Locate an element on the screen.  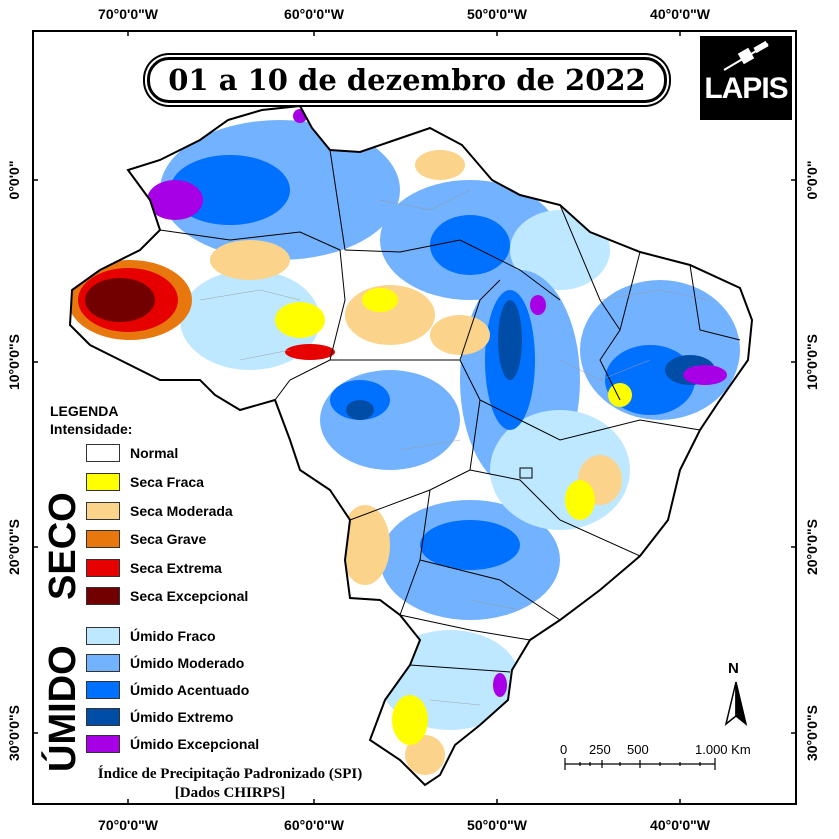
map-title: 01 a 10 de dezembro de 2022 is located at coordinates (407, 80).